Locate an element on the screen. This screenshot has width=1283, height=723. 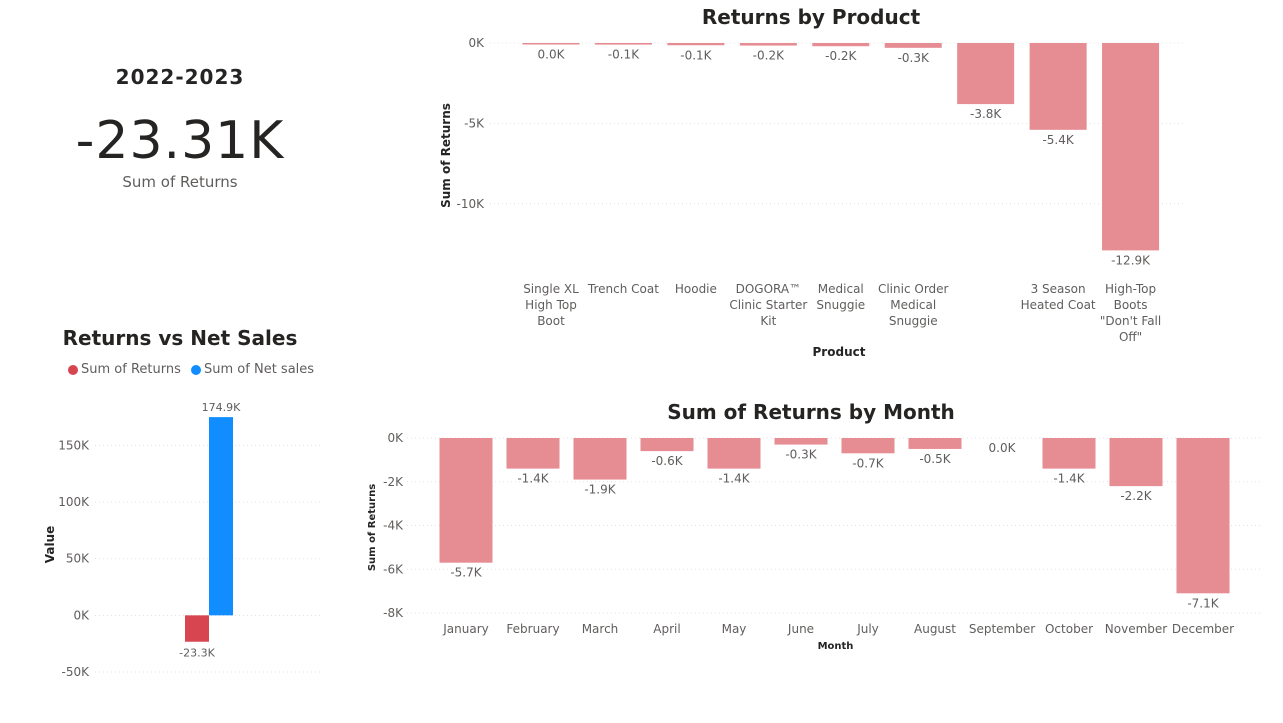
x-tick-label: Trench Coat is located at coordinates (623, 289).